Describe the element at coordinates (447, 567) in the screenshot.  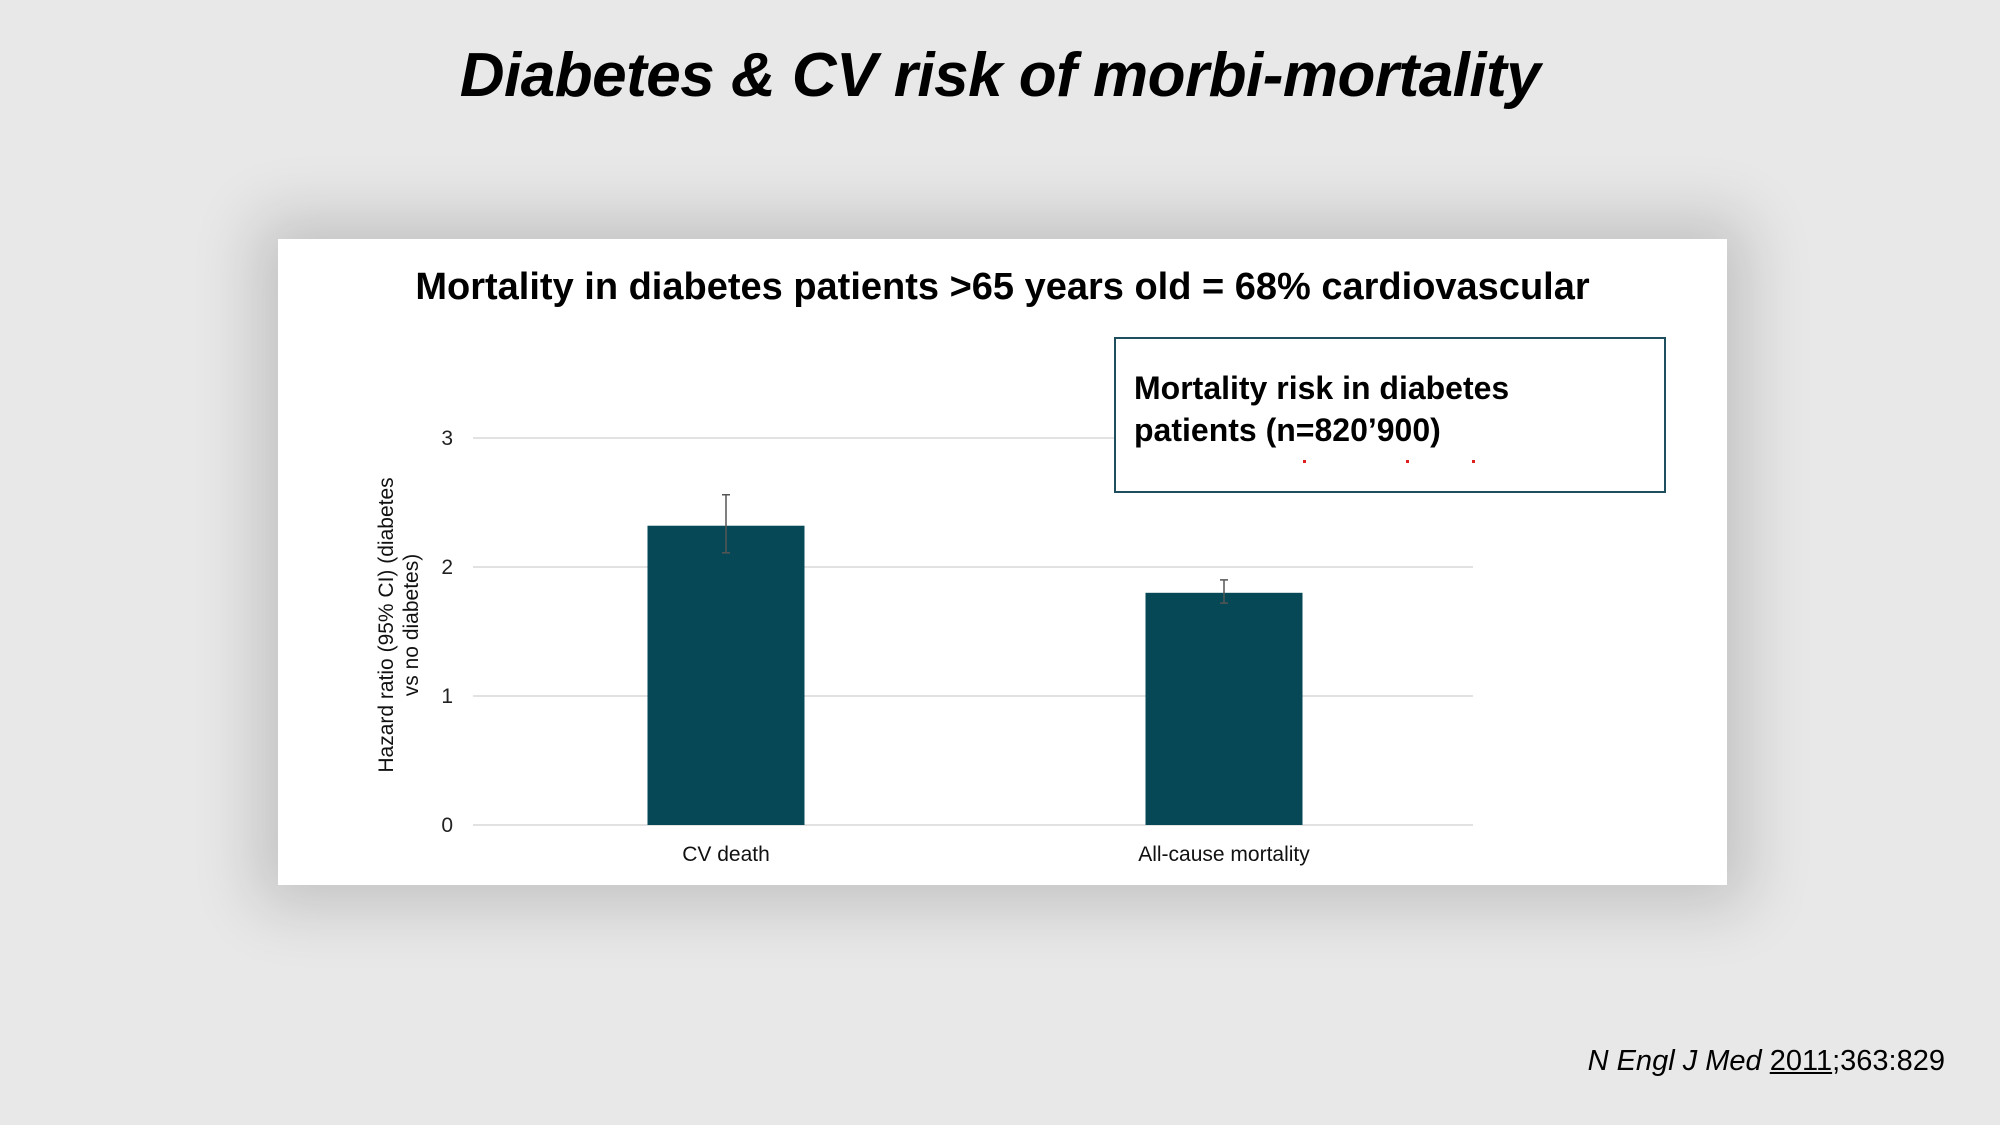
I see `y-tick-label: 2` at that location.